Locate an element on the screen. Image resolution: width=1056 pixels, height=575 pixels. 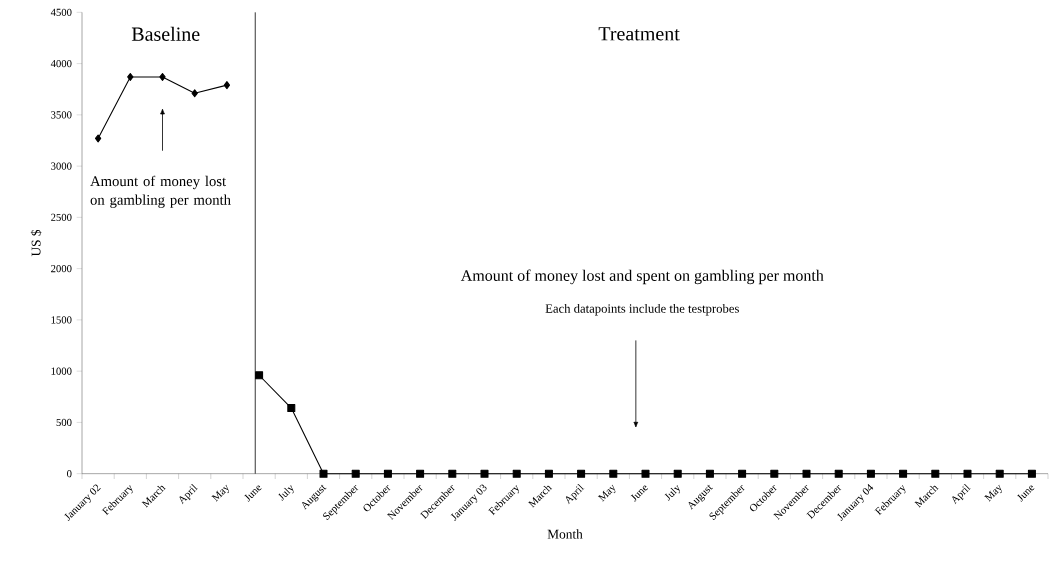
y-tick-label: 2500 is located at coordinates (61, 217).